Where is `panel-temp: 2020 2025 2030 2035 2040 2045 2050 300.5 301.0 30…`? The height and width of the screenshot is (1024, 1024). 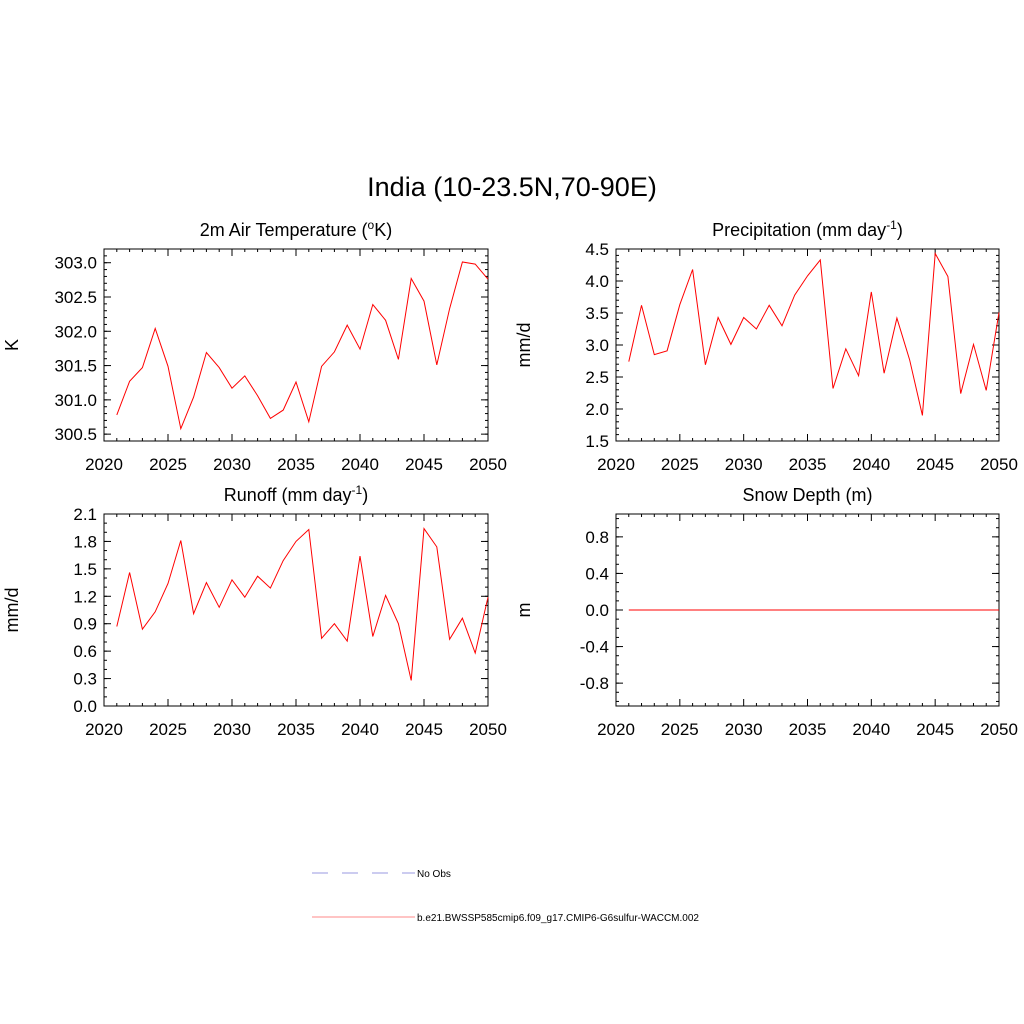
panel-temp: 2020 2025 2030 2035 2040 2045 2050 300.5 301.0 30… is located at coordinates (254, 346).